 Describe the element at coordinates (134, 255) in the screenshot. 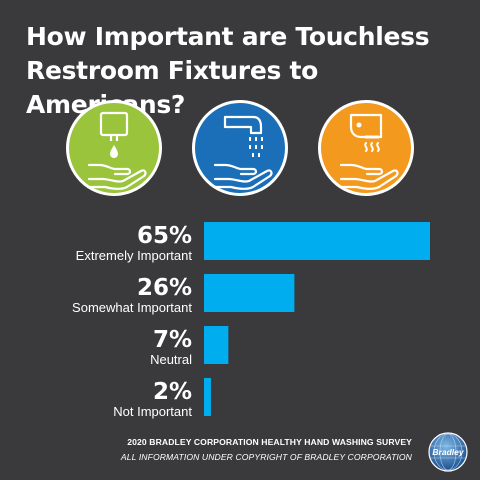

I see `category-label: Extremely Important` at that location.